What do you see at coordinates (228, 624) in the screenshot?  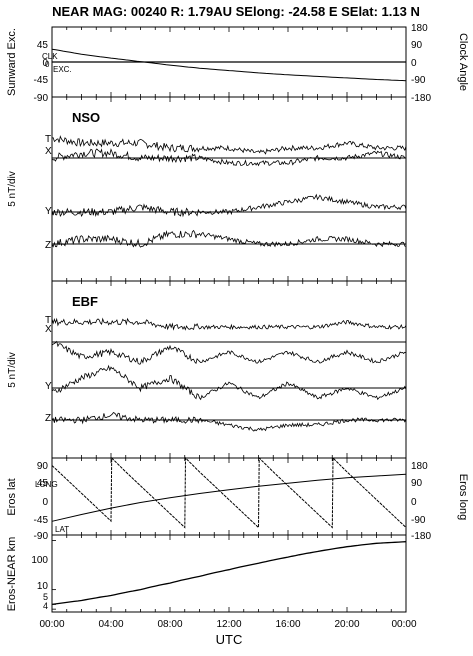 I see `x-tick-label: 12:00` at bounding box center [228, 624].